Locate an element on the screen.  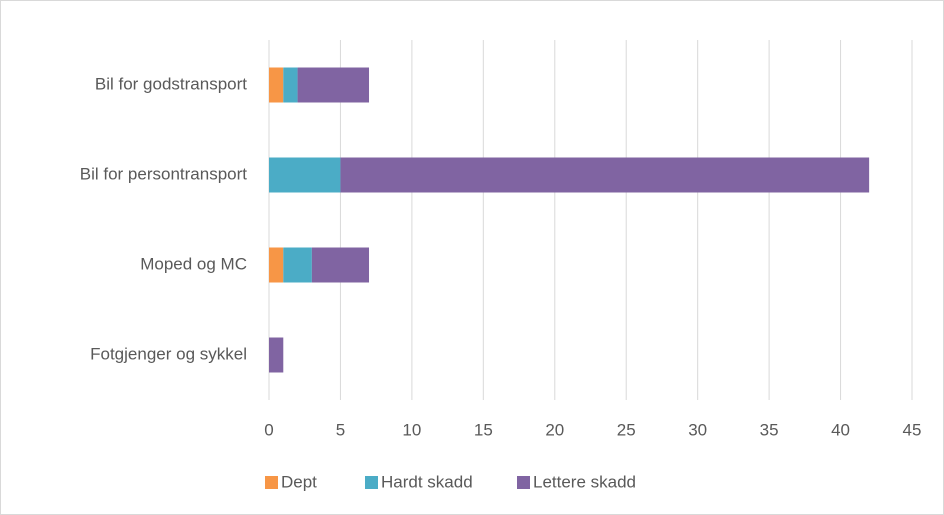
x-tick-label: 35 is located at coordinates (769, 429).